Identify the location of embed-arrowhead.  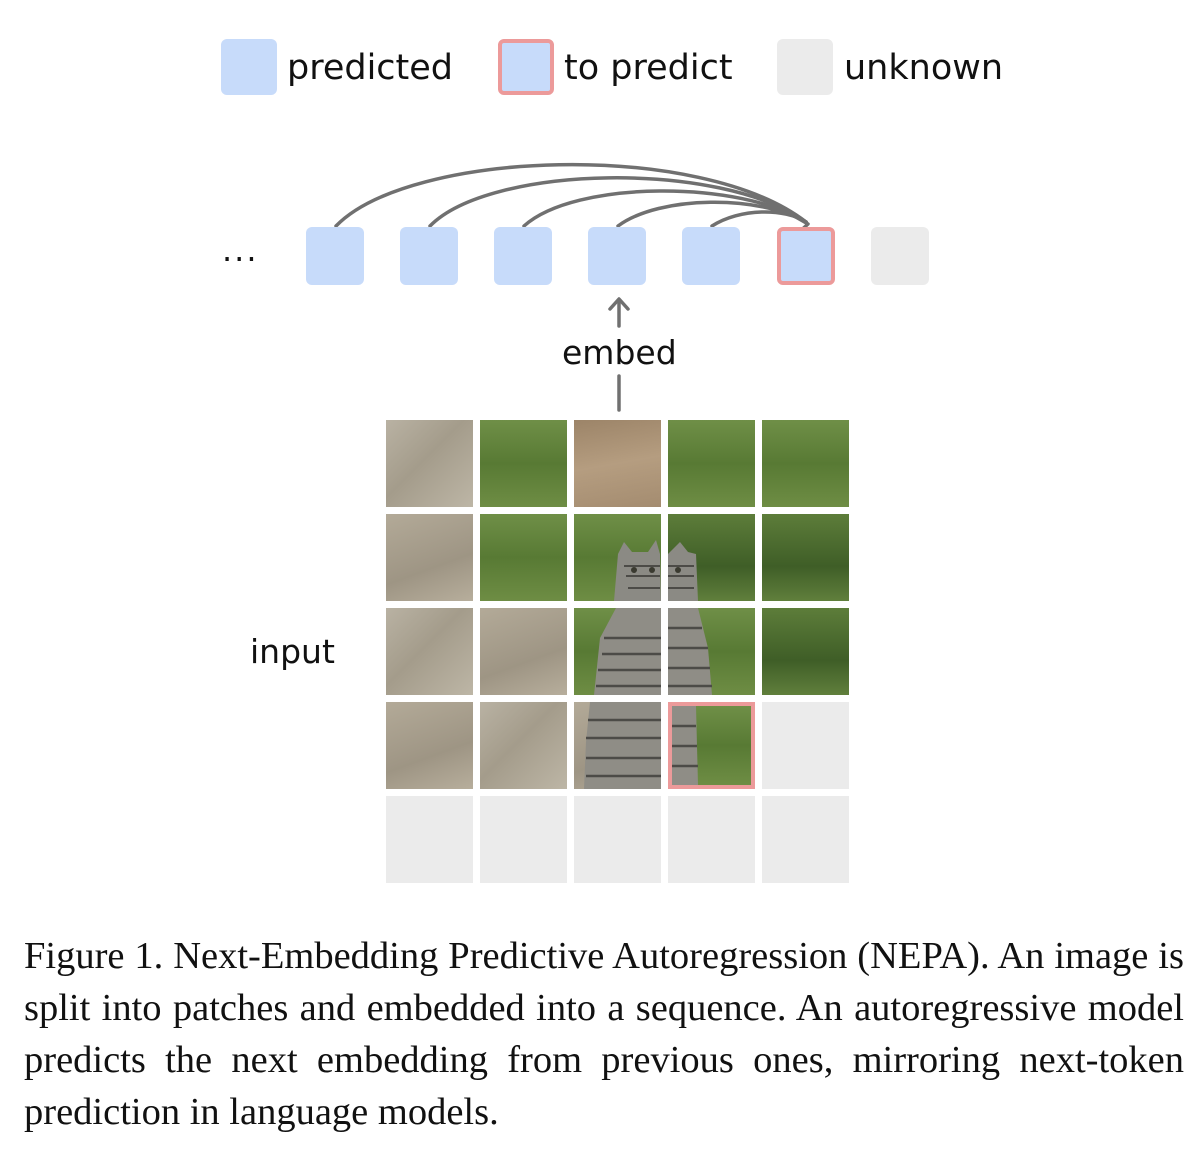
(619, 304).